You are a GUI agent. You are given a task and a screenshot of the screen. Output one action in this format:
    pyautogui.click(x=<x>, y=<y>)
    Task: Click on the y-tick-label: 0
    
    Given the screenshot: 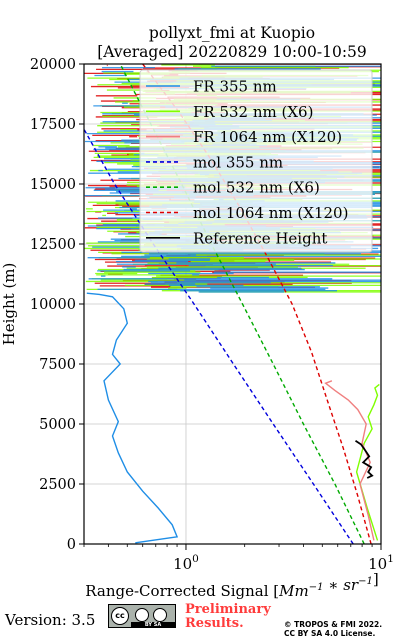 What is the action you would take?
    pyautogui.click(x=71, y=545)
    